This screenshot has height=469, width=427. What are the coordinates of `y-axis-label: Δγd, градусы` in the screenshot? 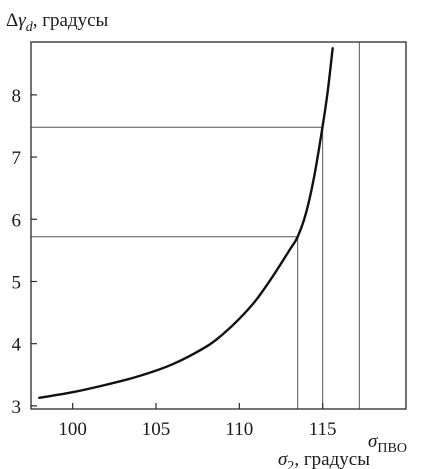 It's located at (57, 22).